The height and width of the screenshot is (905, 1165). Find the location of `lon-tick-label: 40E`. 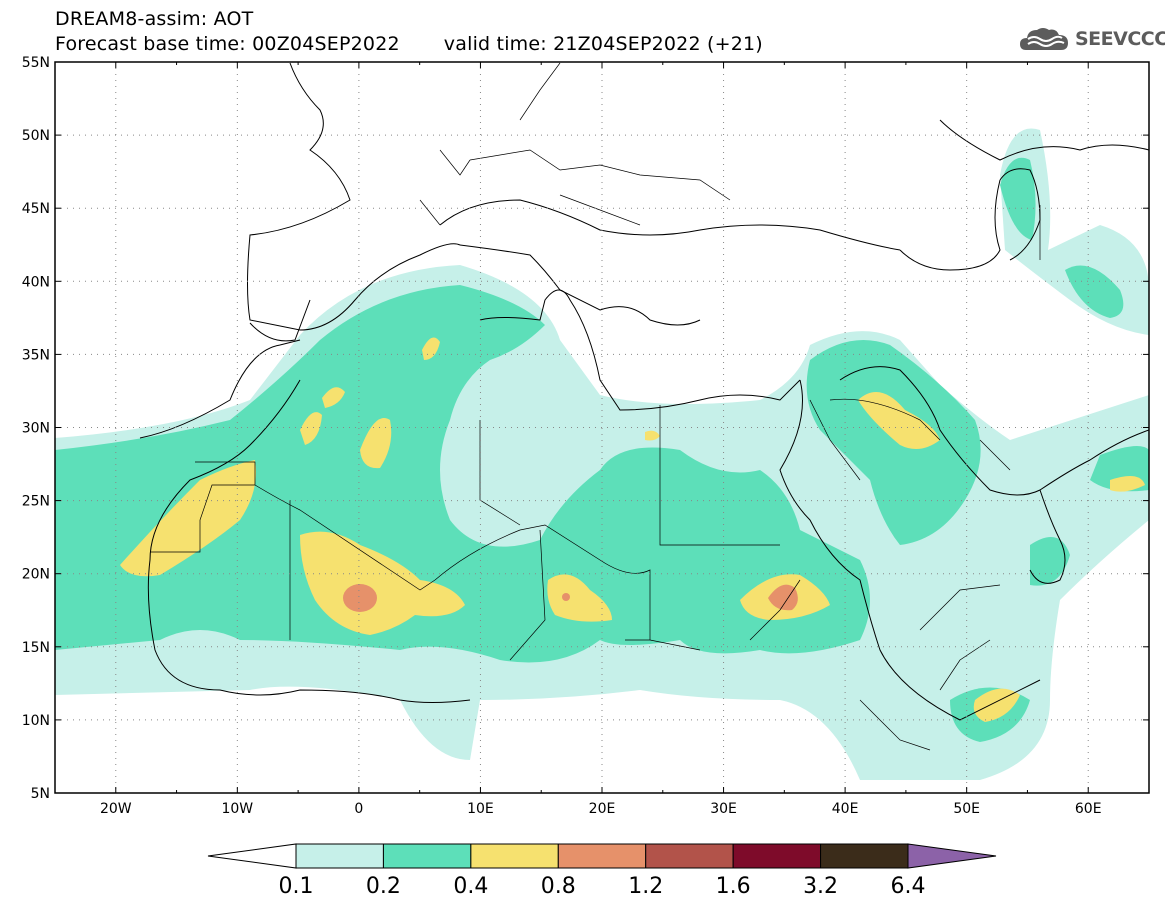

lon-tick-label: 40E is located at coordinates (845, 809).